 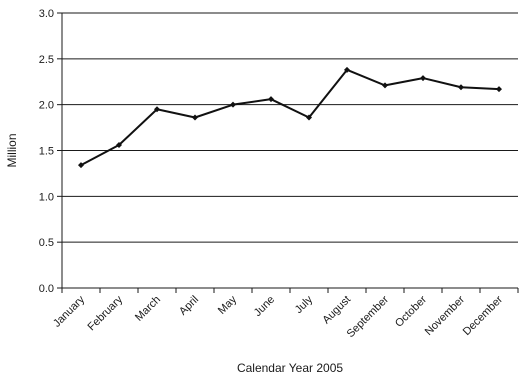 I want to click on x-axis-label: Calendar Year 2005, so click(x=290, y=368).